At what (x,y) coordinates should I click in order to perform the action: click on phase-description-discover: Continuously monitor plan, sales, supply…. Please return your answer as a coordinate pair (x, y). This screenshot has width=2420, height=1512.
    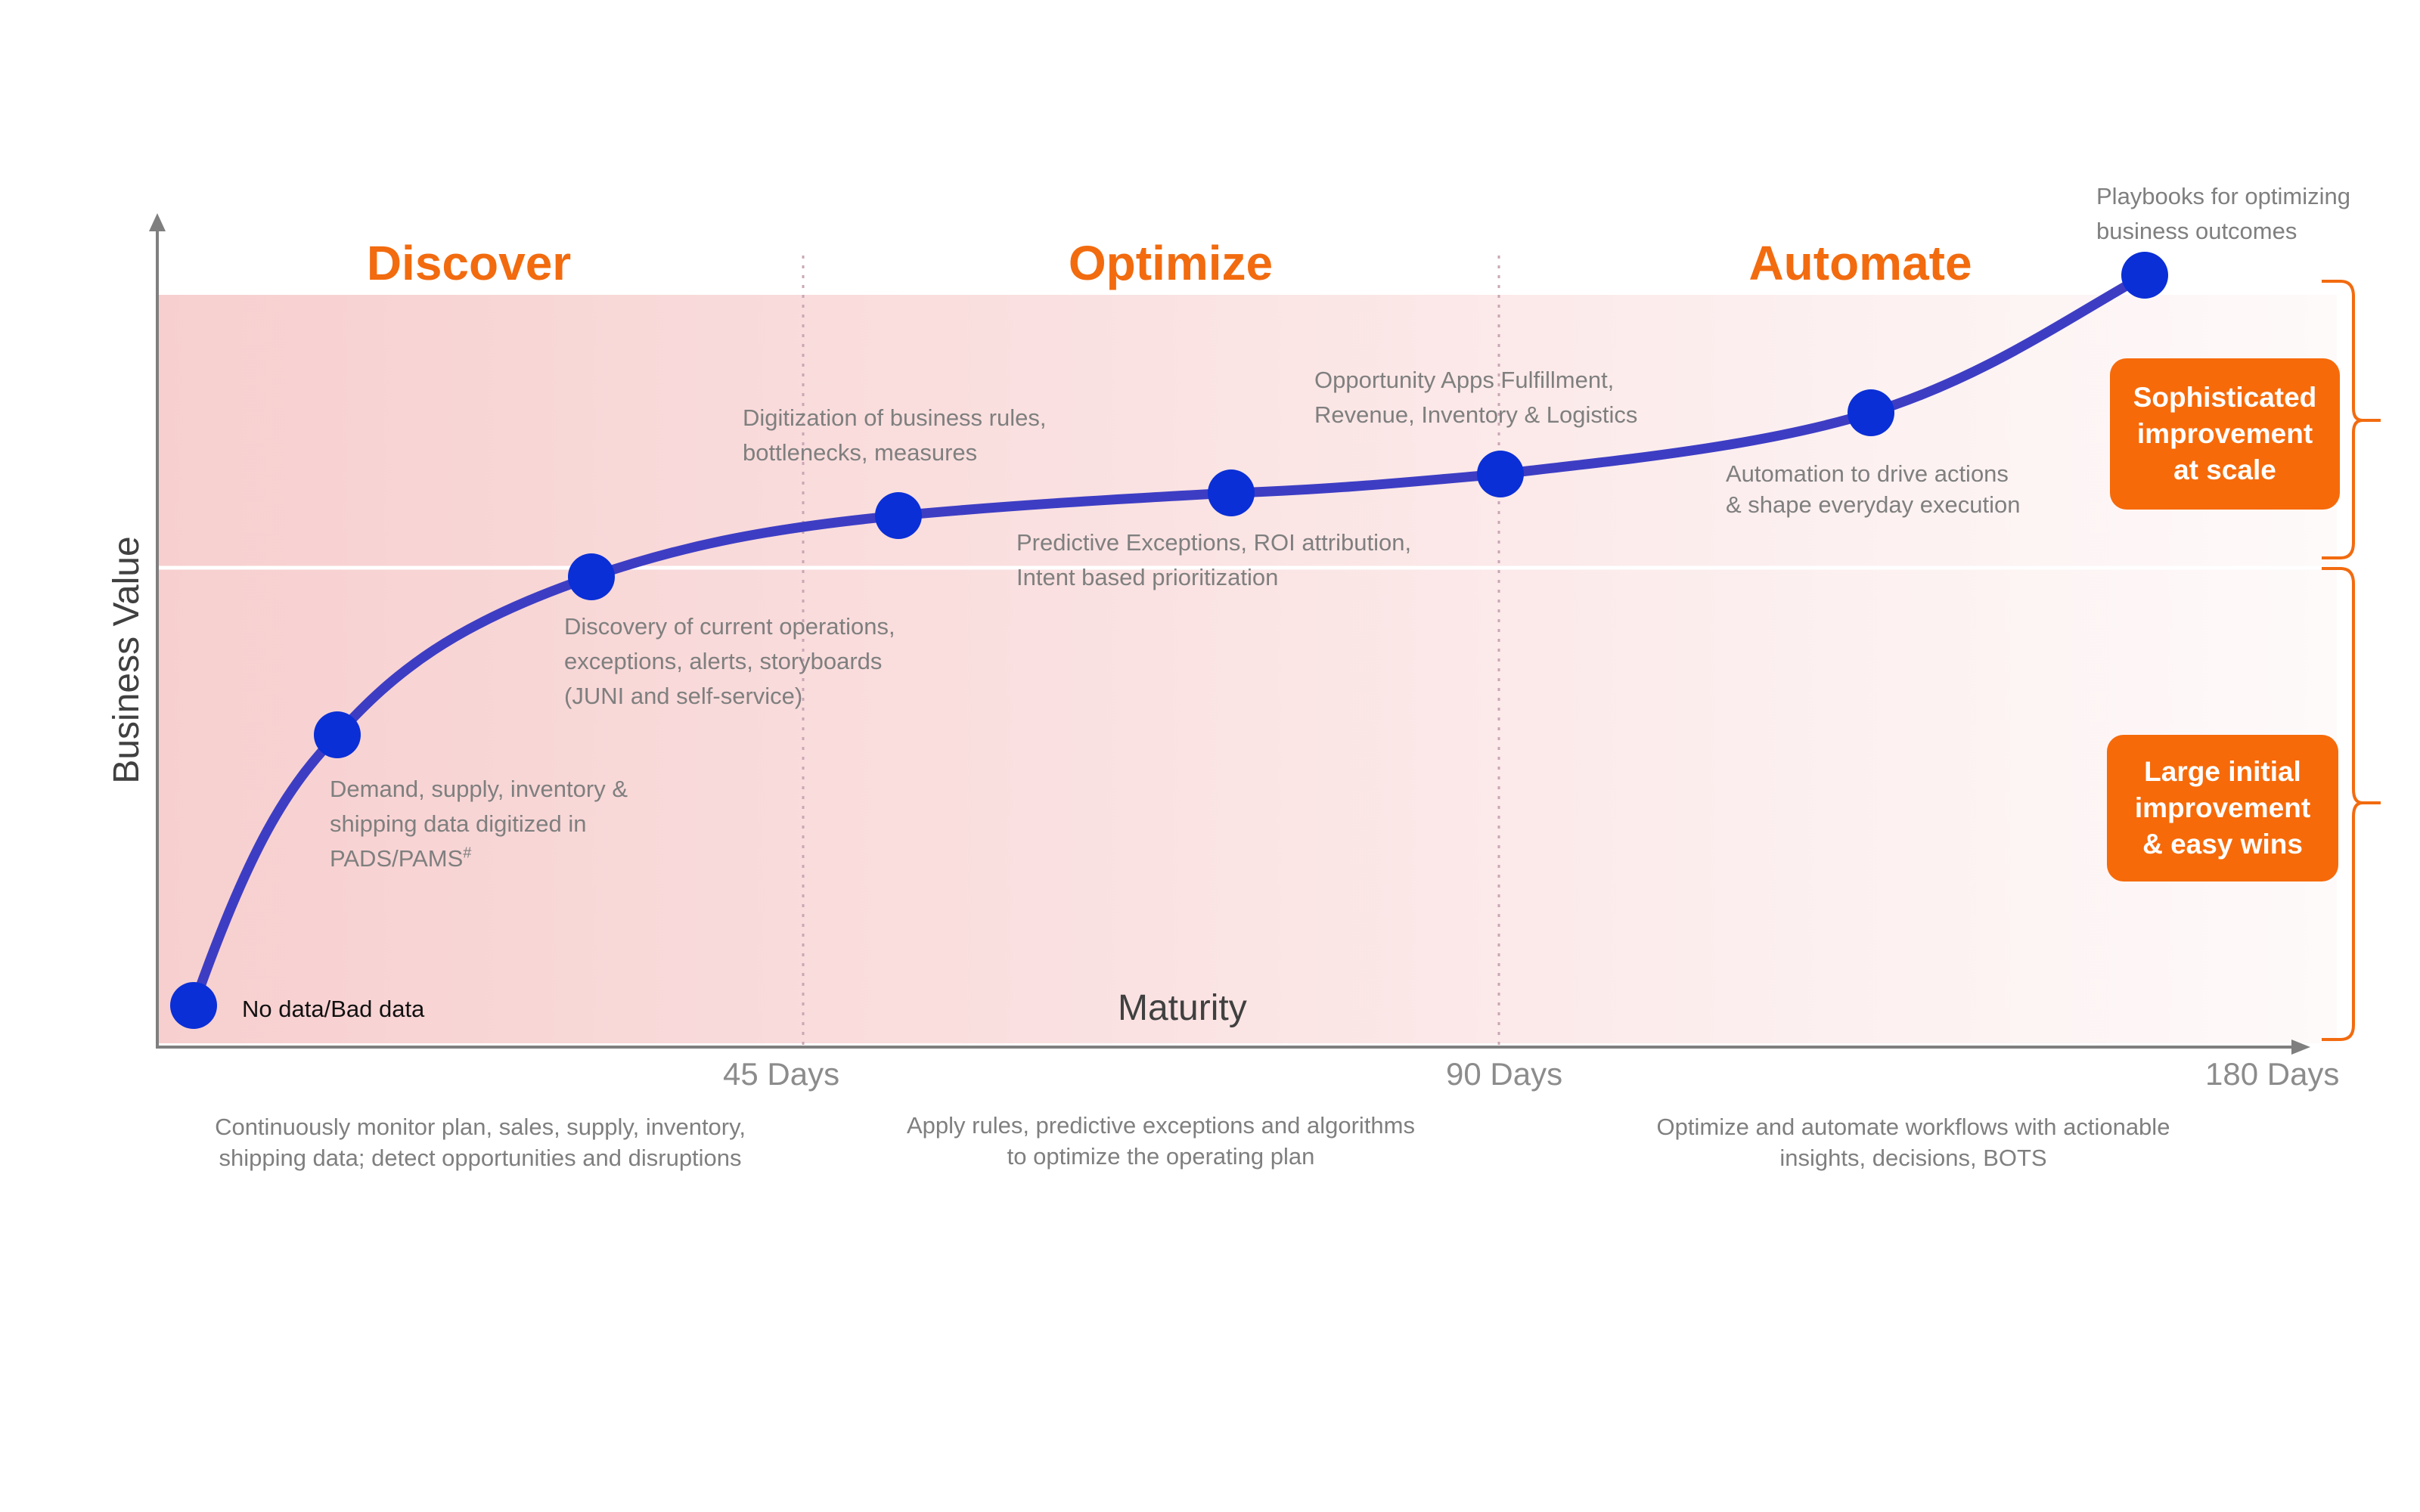
    Looking at the image, I should click on (480, 1142).